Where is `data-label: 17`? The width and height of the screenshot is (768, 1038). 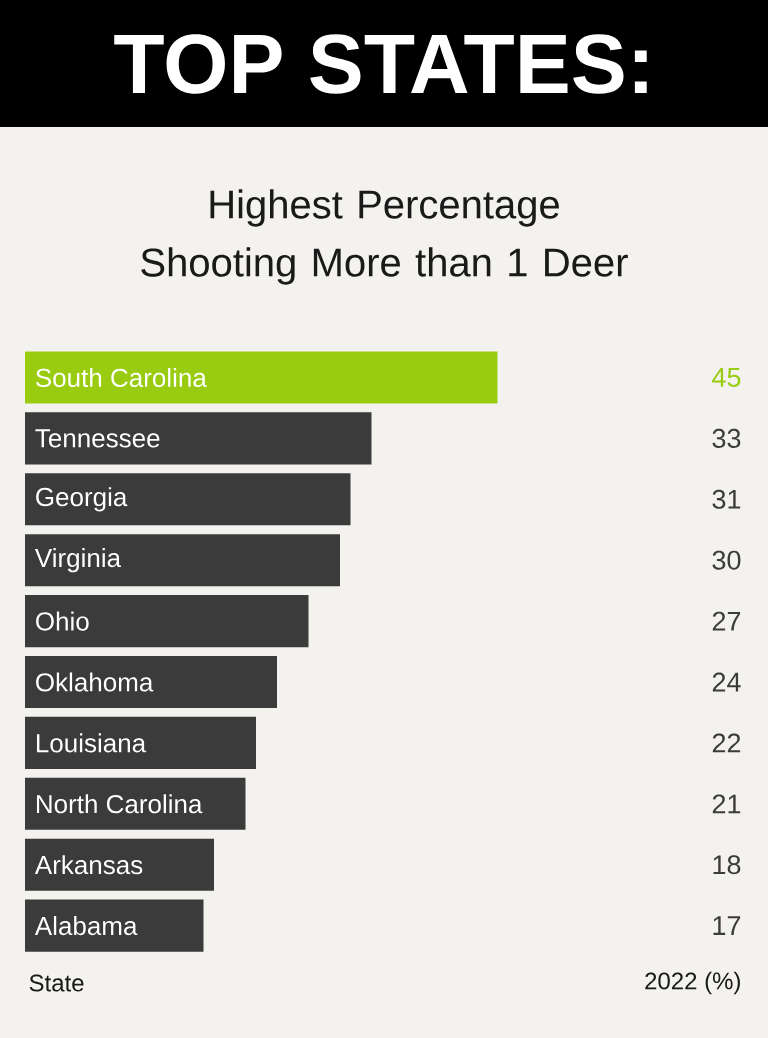 data-label: 17 is located at coordinates (727, 925).